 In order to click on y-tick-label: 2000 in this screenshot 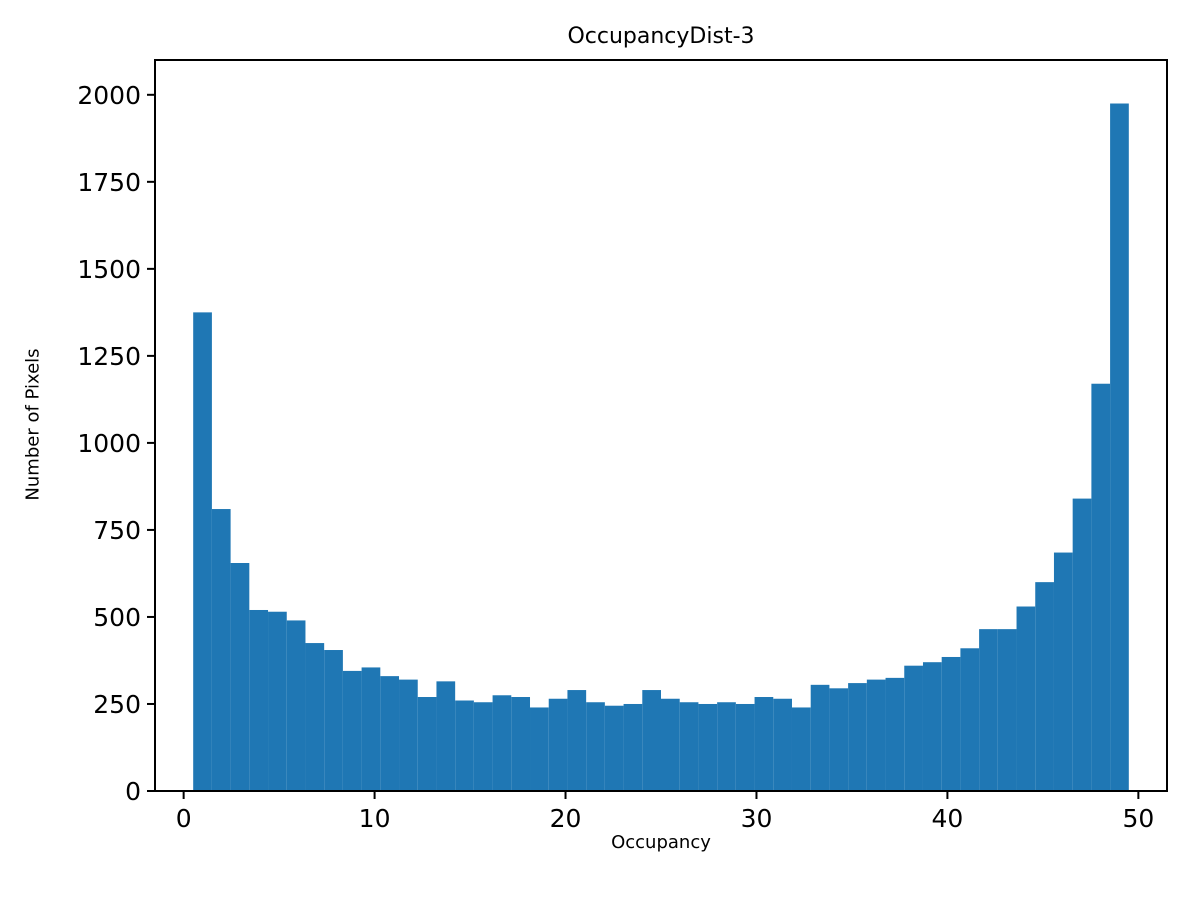, I will do `click(109, 95)`.